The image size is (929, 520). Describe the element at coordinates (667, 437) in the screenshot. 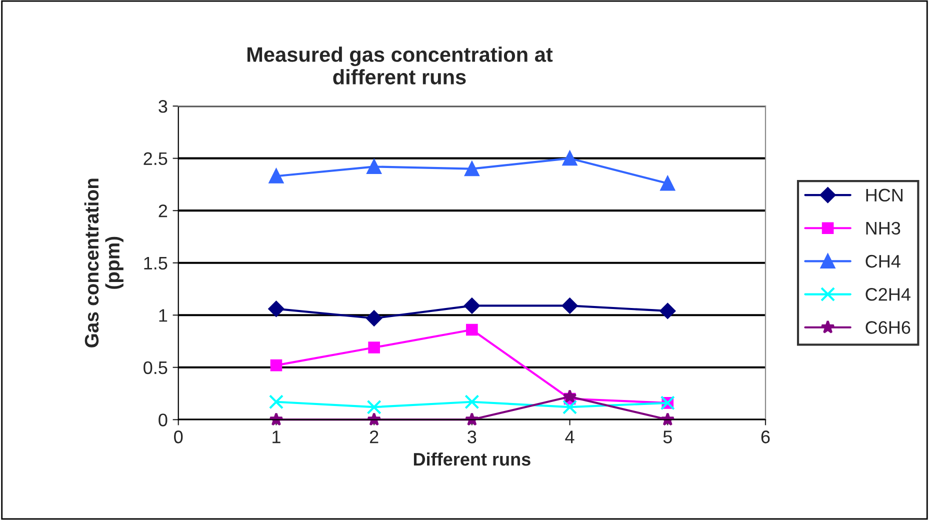

I see `x-tick-label: 5` at that location.